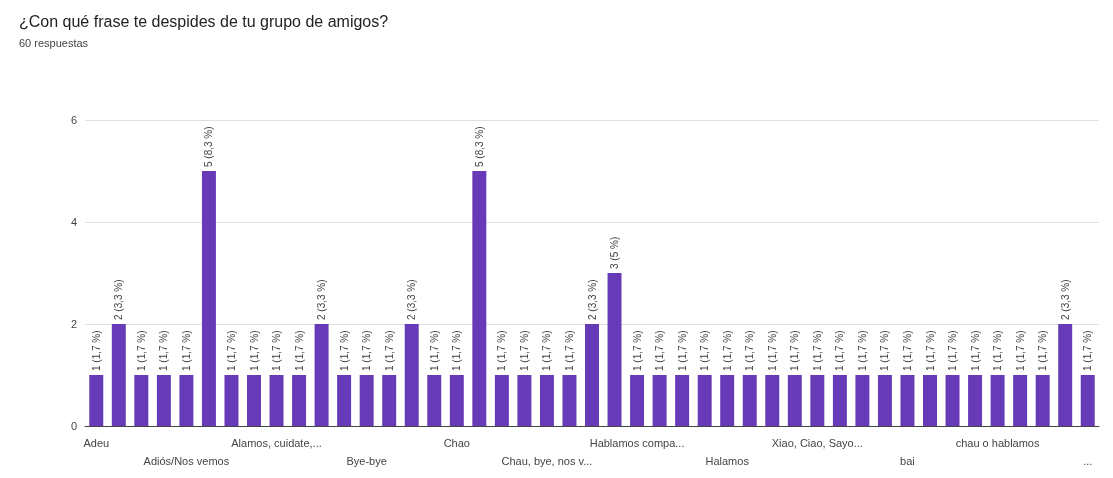 The image size is (1113, 478). Describe the element at coordinates (456, 443) in the screenshot. I see `x-tick-label: Chao` at that location.